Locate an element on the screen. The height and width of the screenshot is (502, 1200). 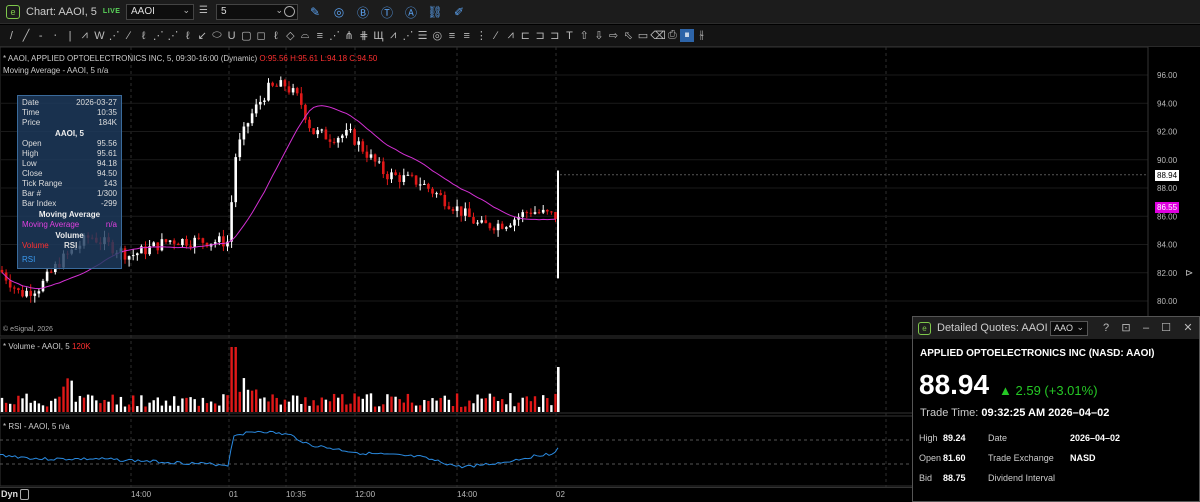
drawing-tool-32-icon: ⋮ is located at coordinates (481, 36).